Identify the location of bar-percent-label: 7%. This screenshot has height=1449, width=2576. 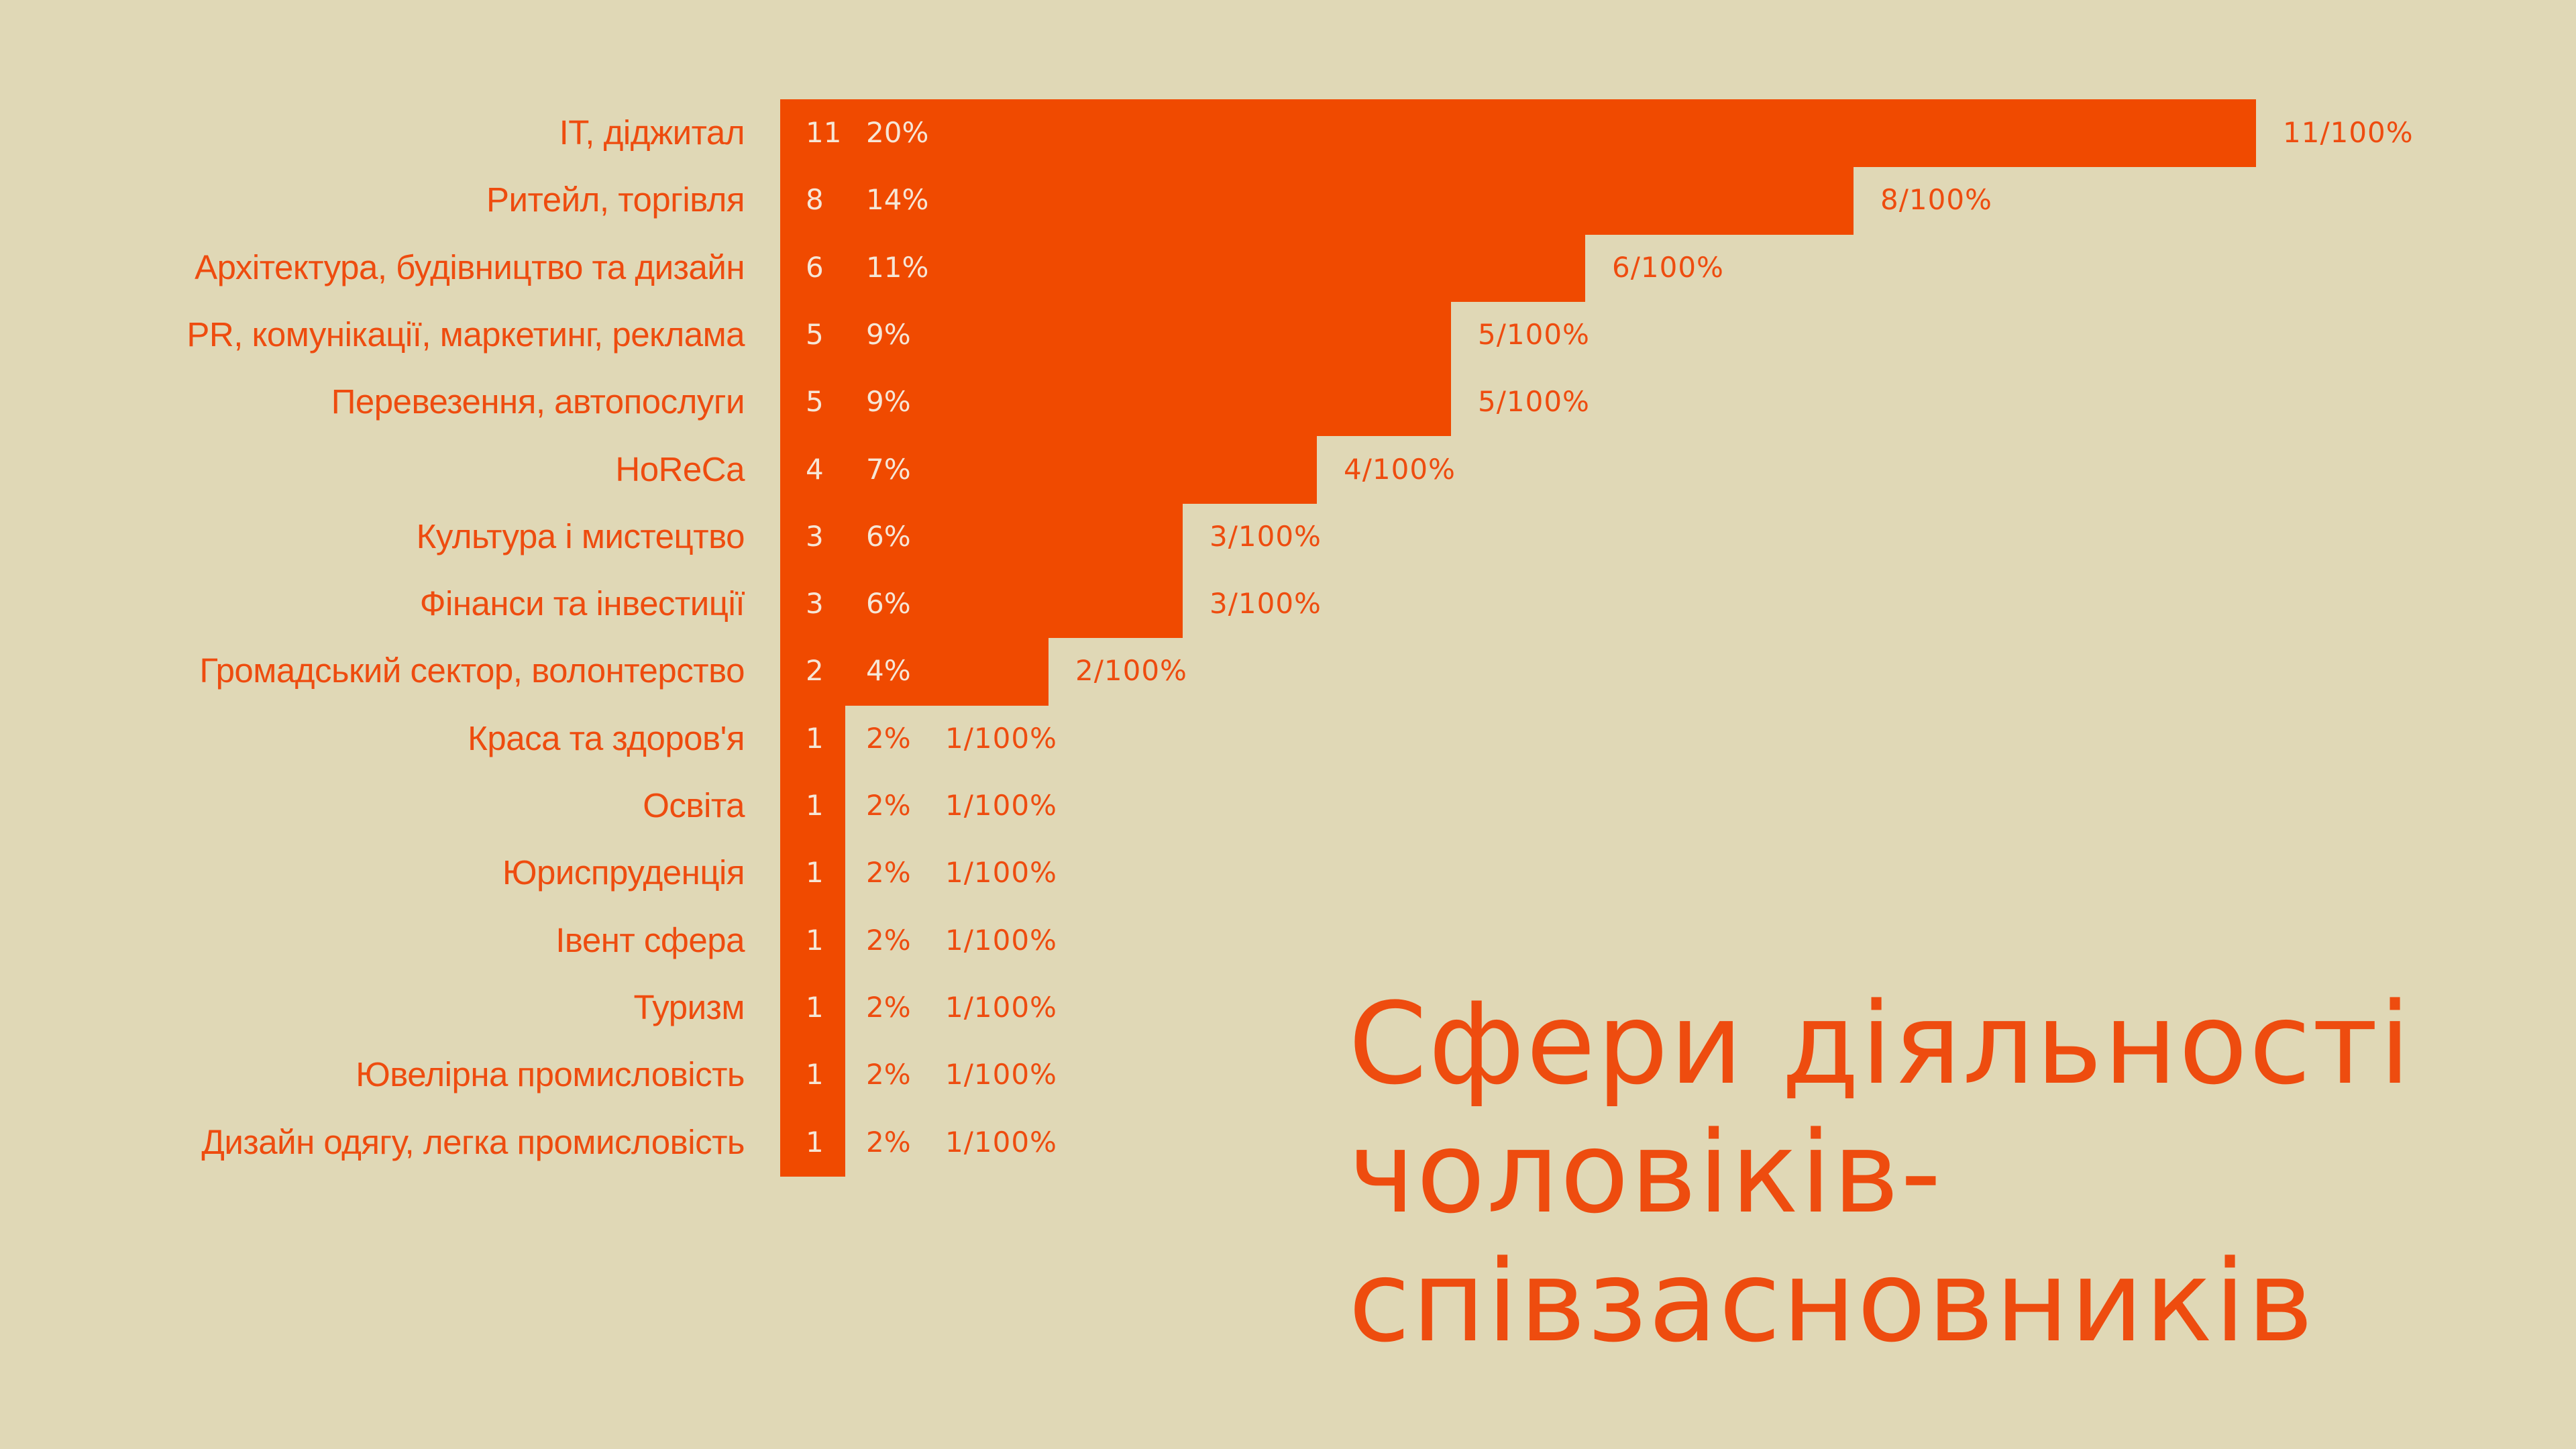
(888, 469).